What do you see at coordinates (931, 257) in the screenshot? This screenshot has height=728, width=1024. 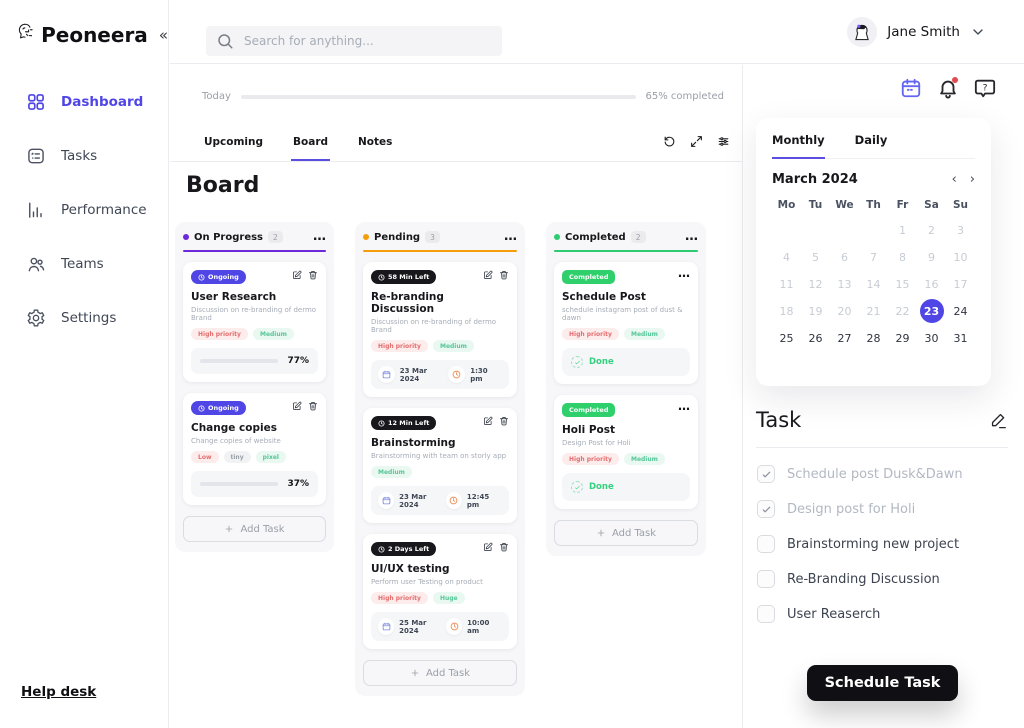 I see `calendar-day: 9` at bounding box center [931, 257].